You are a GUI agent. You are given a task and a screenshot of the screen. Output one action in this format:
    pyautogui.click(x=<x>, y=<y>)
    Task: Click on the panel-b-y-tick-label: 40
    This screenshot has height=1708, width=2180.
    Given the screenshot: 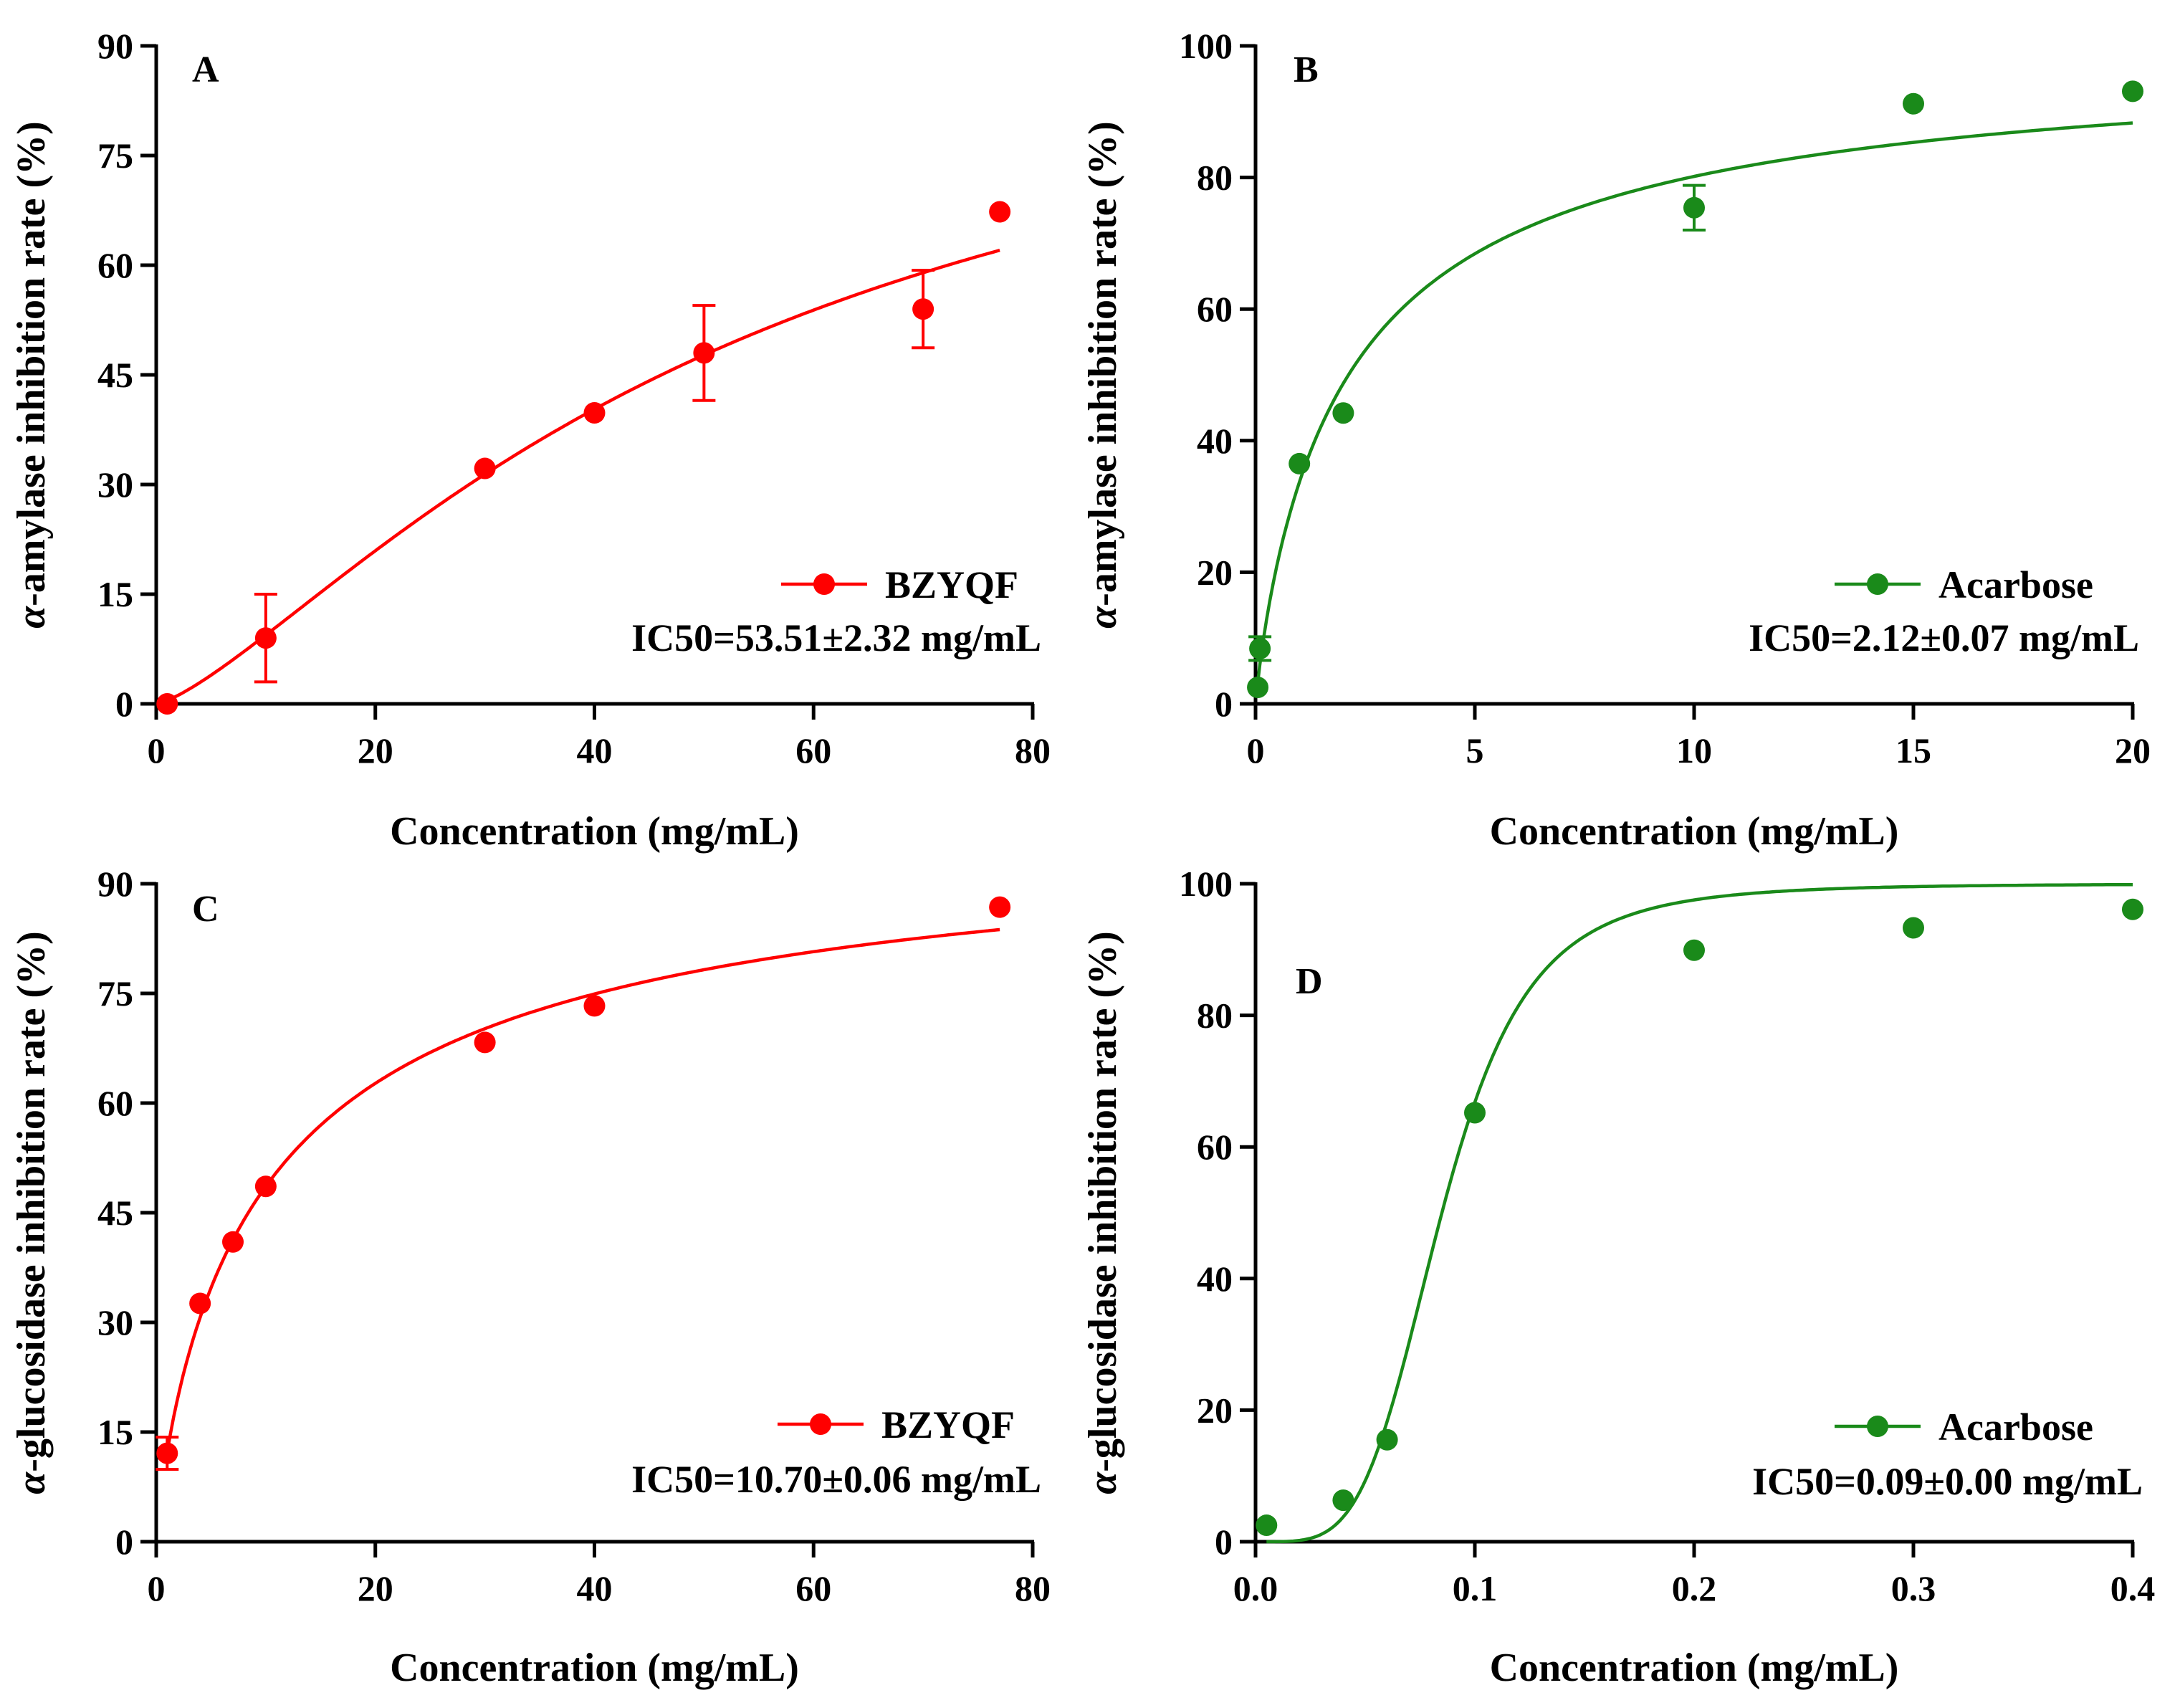 What is the action you would take?
    pyautogui.click(x=1215, y=441)
    